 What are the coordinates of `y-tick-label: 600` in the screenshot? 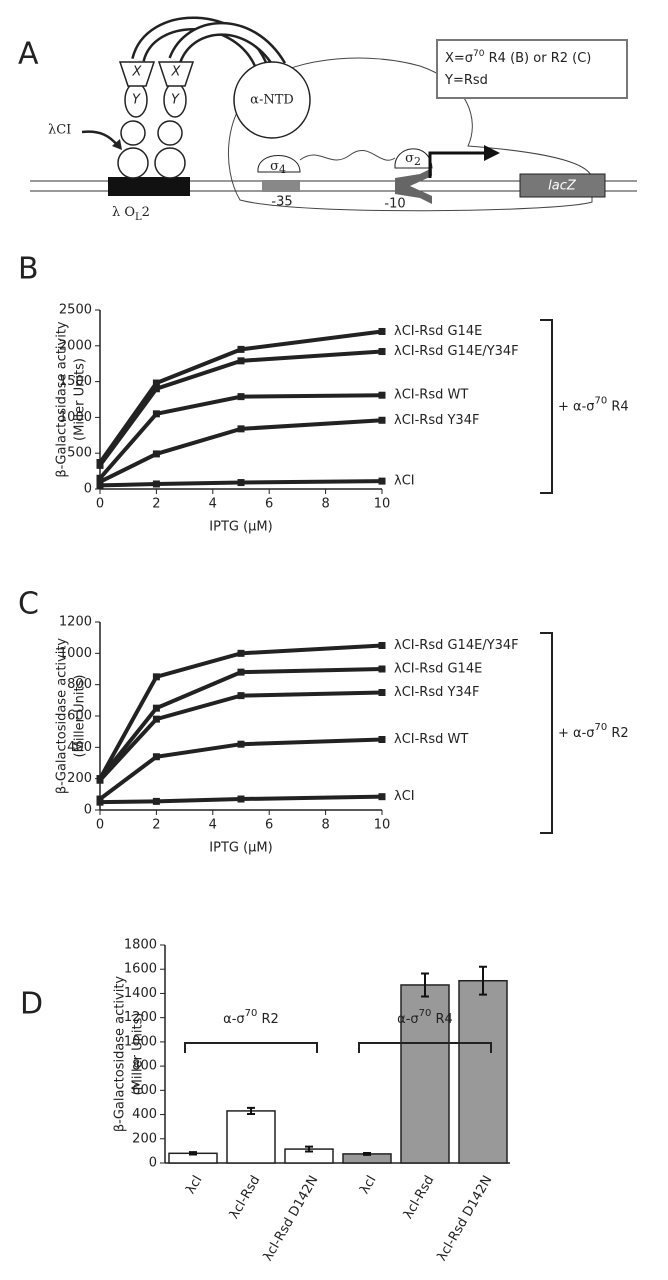 It's located at (79, 716).